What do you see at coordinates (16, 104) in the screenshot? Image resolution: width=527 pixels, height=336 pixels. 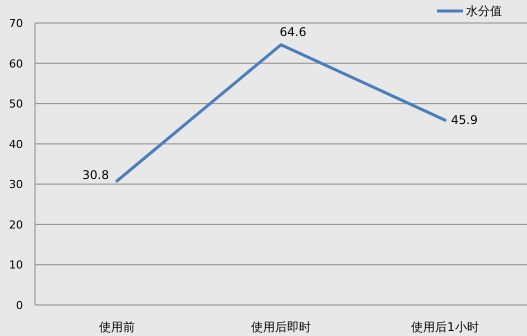 I see `y-tick-label: 50` at bounding box center [16, 104].